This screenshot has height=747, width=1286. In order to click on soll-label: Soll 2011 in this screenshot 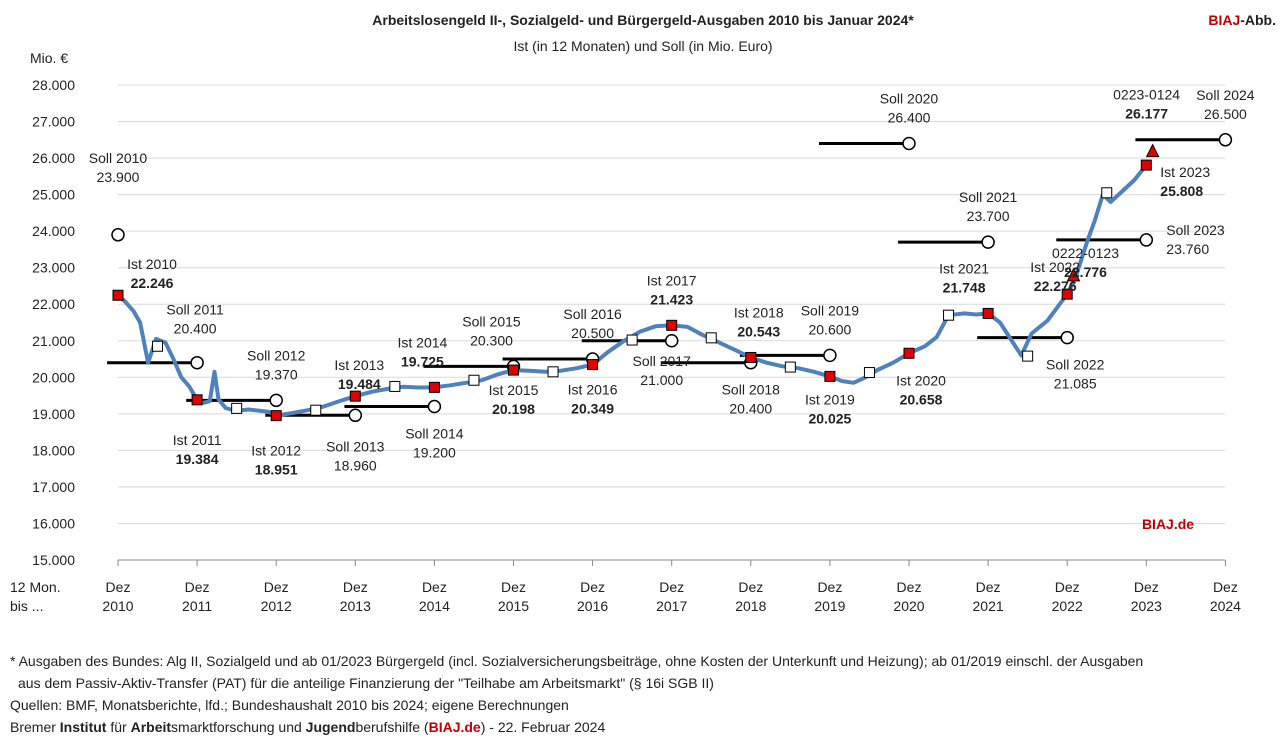, I will do `click(195, 310)`.